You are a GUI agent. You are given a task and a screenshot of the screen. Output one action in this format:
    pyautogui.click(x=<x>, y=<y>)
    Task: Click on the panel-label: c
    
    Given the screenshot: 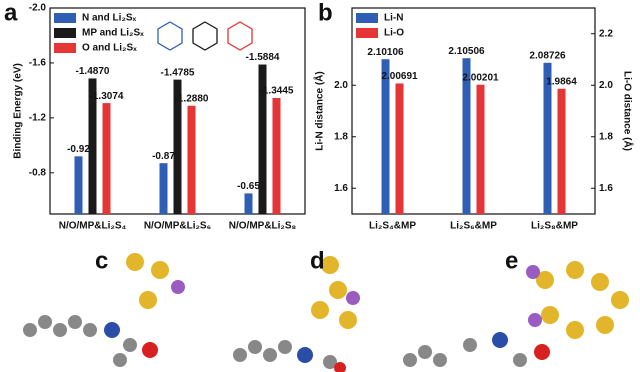 What is the action you would take?
    pyautogui.click(x=101, y=260)
    